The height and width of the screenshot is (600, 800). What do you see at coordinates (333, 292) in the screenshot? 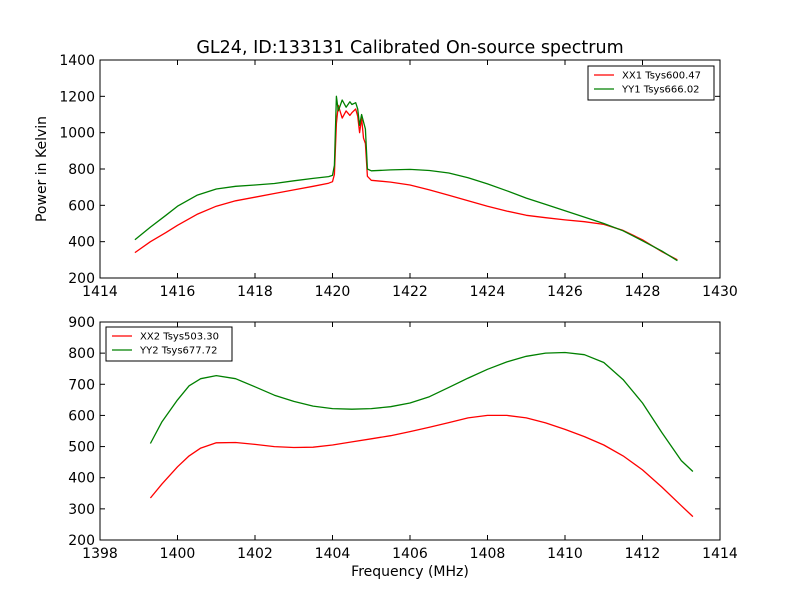
I see `x-tick-label: 1420` at bounding box center [333, 292].